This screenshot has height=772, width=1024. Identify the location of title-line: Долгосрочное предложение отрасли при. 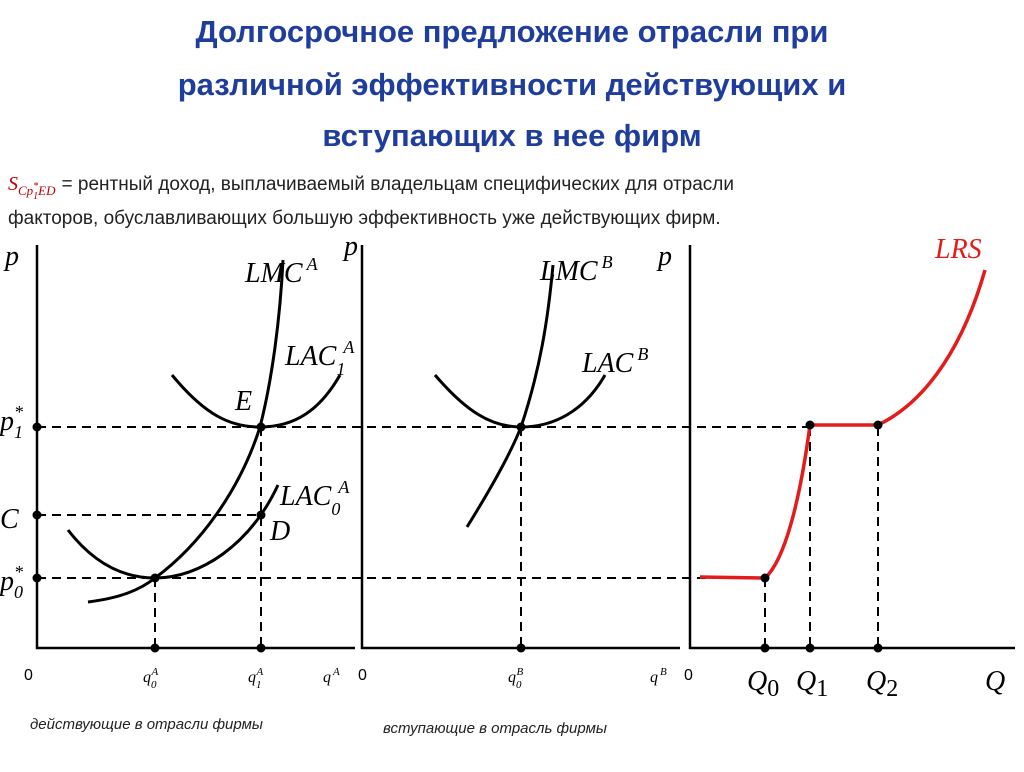
(512, 31).